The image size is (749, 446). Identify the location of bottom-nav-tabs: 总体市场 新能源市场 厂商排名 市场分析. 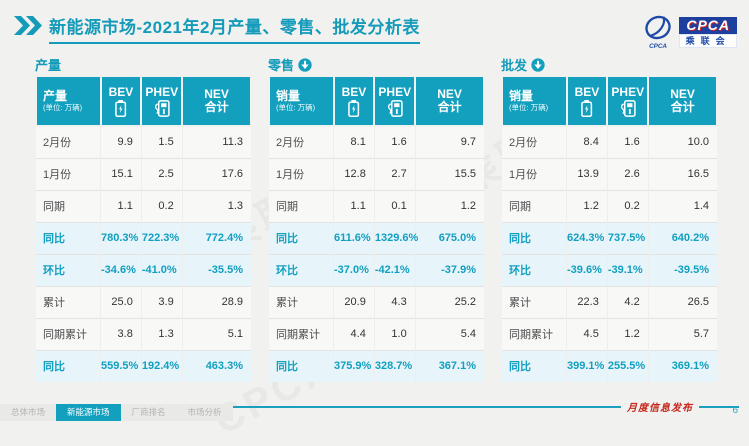
(116, 412).